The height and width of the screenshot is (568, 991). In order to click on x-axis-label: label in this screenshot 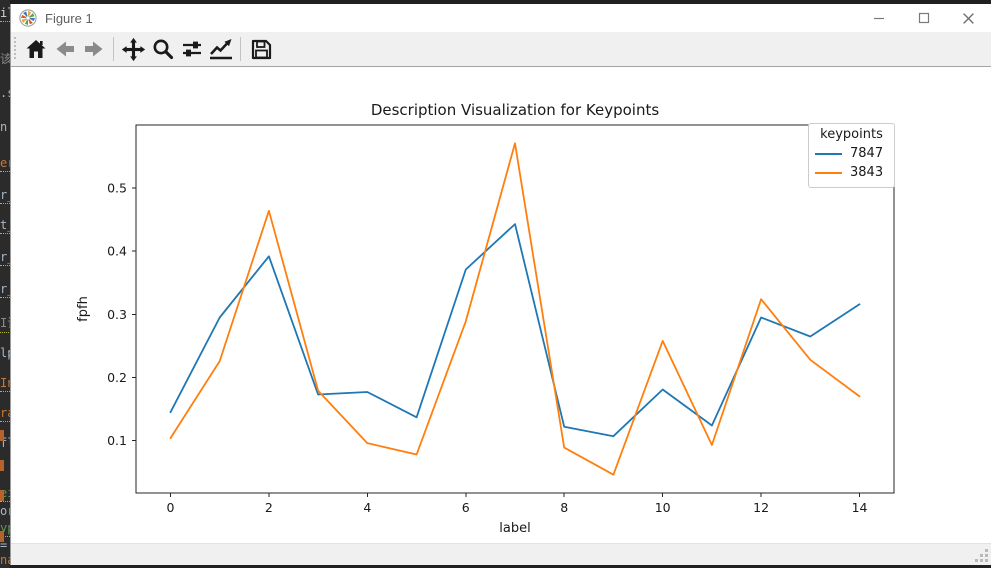, I will do `click(514, 528)`.